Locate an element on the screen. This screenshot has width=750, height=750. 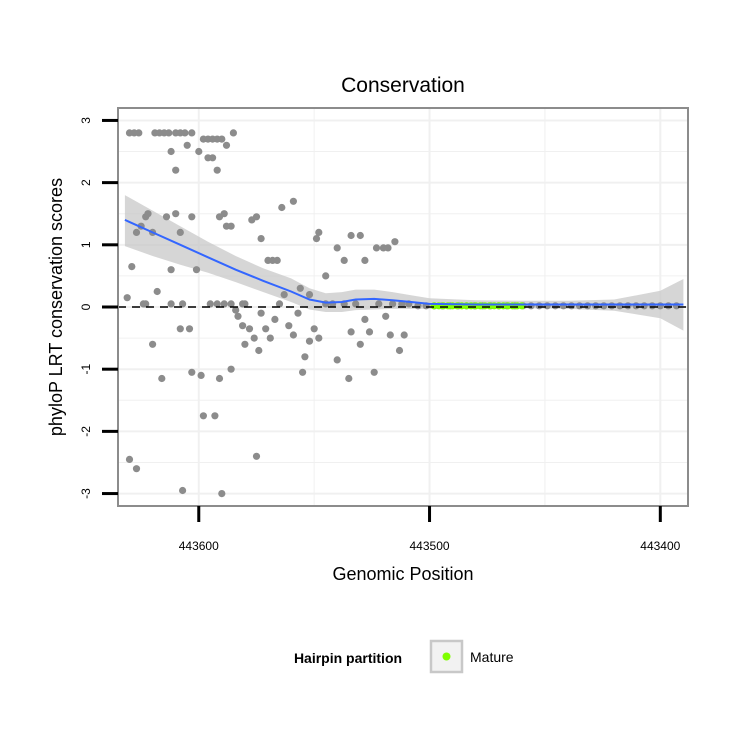
smooth-line is located at coordinates (404, 262).